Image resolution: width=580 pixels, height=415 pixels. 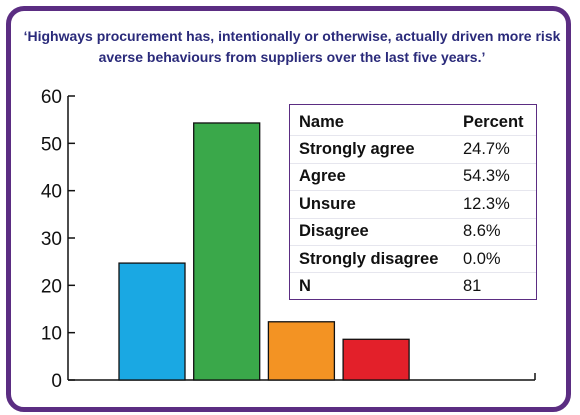 What do you see at coordinates (51, 144) in the screenshot?
I see `y-tick-label: 50` at bounding box center [51, 144].